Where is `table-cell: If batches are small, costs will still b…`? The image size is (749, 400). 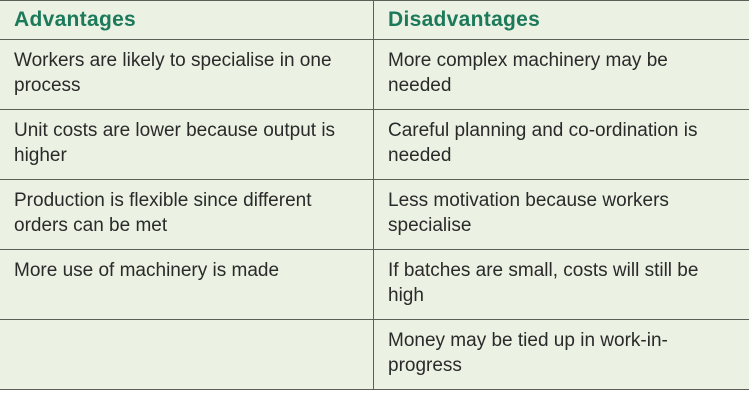
table-cell: If batches are small, costs will still b… is located at coordinates (561, 284).